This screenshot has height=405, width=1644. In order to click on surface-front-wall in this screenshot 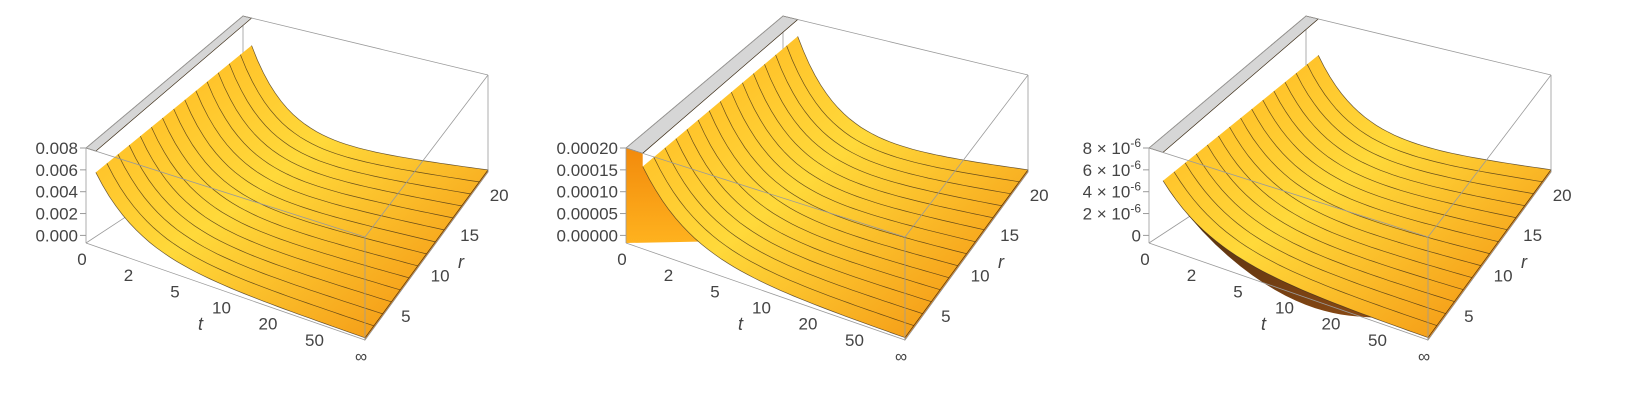, I will do `click(662, 195)`.